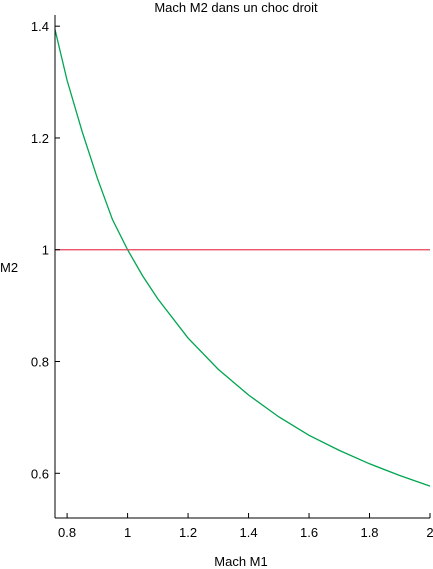 Image resolution: width=433 pixels, height=569 pixels. What do you see at coordinates (188, 532) in the screenshot?
I see `x-tick-label: 1.2` at bounding box center [188, 532].